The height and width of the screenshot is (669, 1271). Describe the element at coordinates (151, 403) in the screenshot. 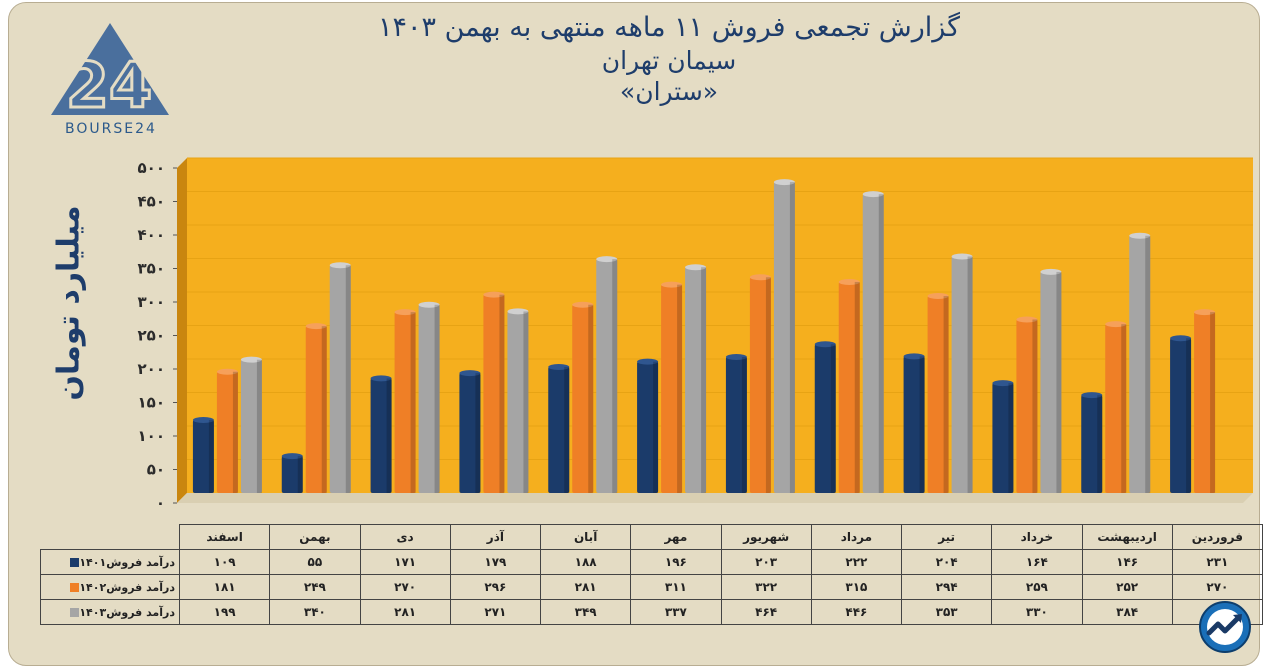

I see `y-tick-label: ۱۵۰` at that location.